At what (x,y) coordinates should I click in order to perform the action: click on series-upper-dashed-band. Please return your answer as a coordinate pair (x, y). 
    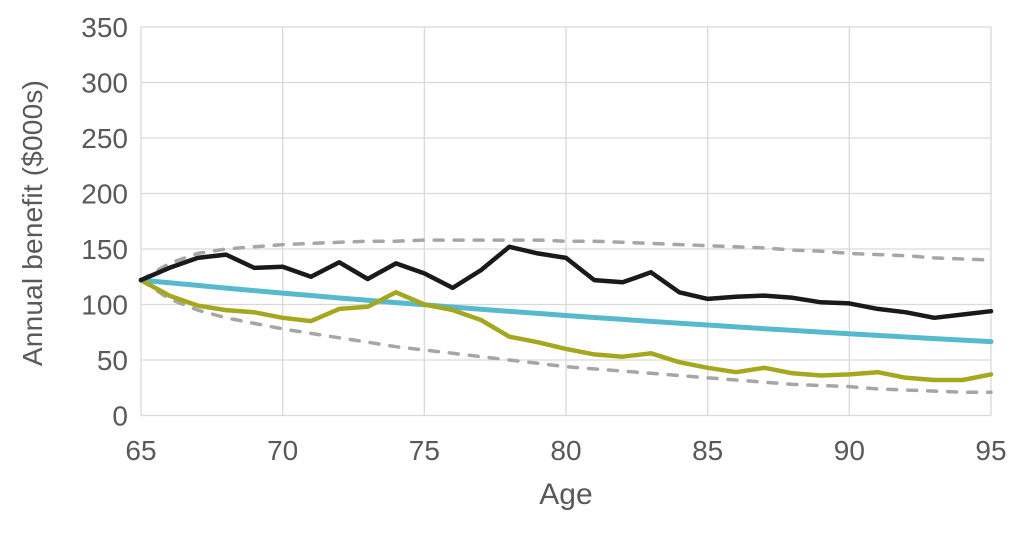
    Looking at the image, I should click on (566, 260).